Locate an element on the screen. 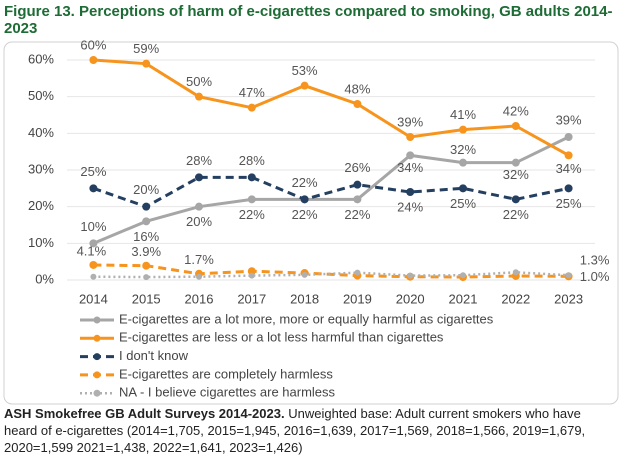 The image size is (623, 475). x-tick-label: 2021 is located at coordinates (463, 298).